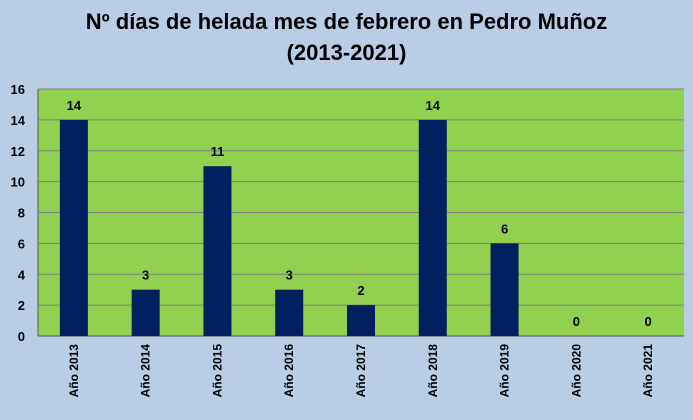 The height and width of the screenshot is (420, 693). Describe the element at coordinates (146, 371) in the screenshot. I see `x-tick-label: Año 2014` at that location.